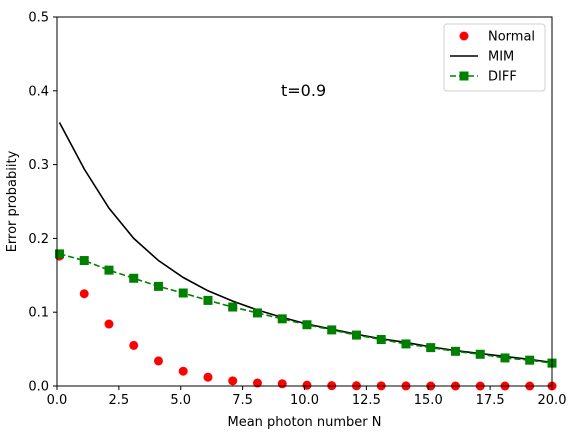 This screenshot has width=574, height=434. I want to click on x-tick-label-7: 17.5, so click(490, 400).